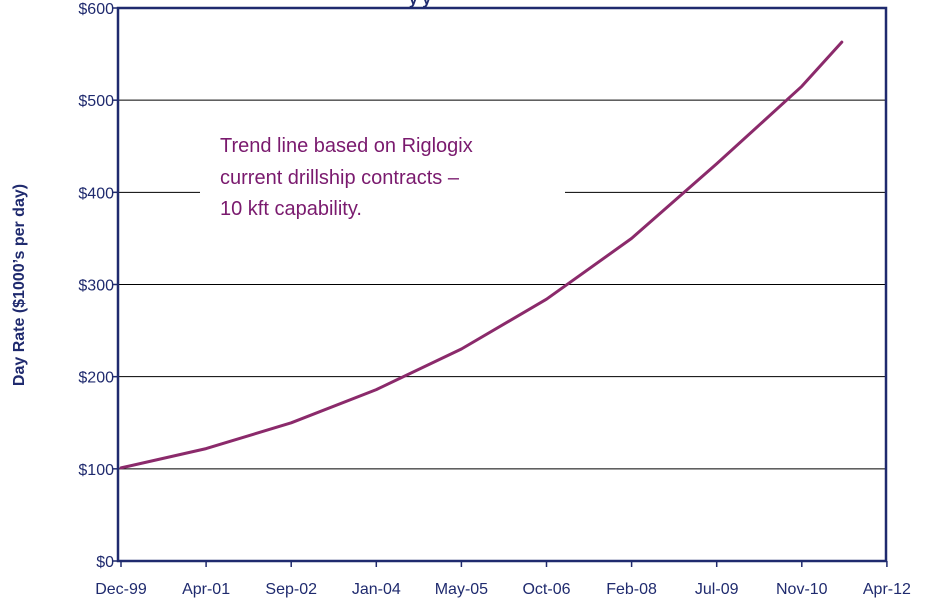 This screenshot has width=932, height=605. What do you see at coordinates (96, 193) in the screenshot?
I see `y-tick-label: $400` at bounding box center [96, 193].